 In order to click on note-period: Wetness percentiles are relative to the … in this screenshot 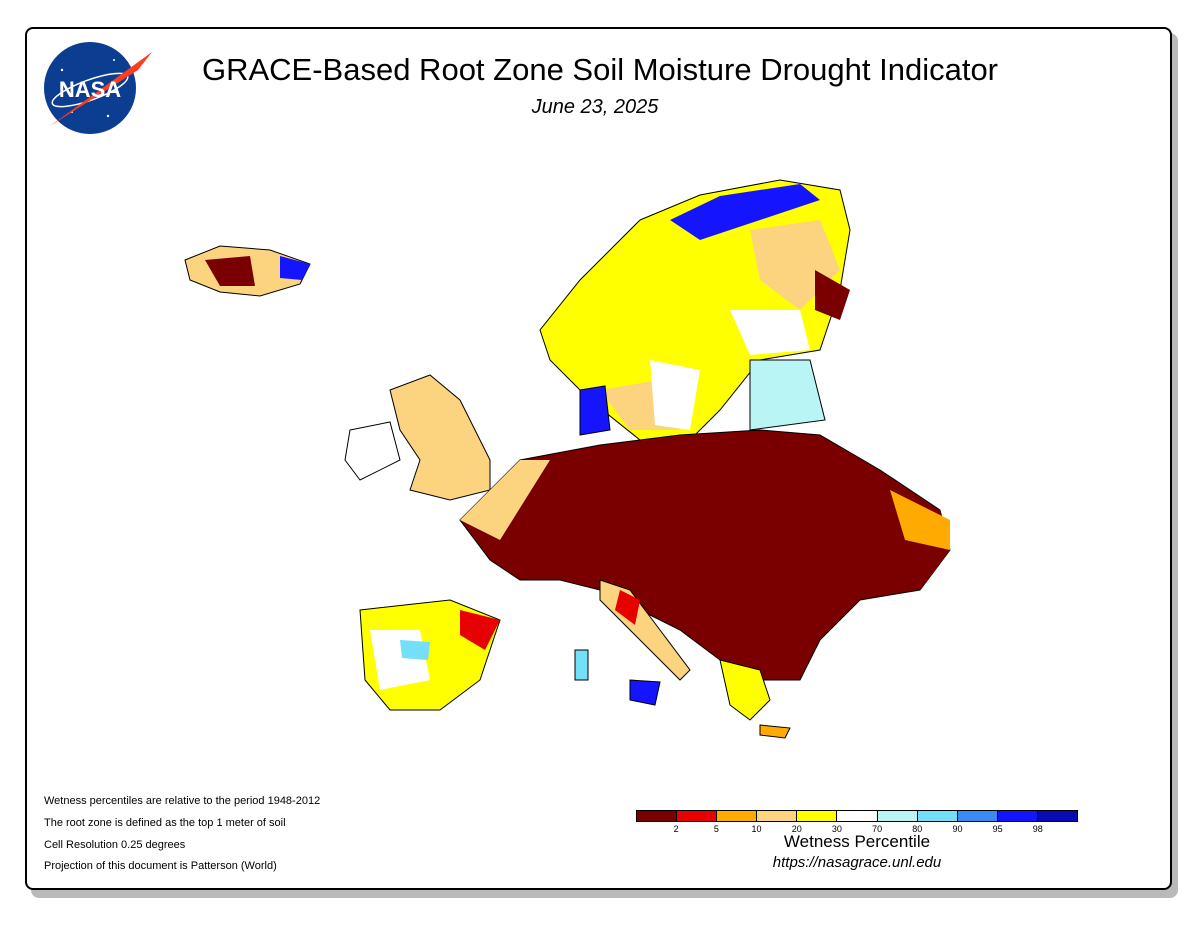, I will do `click(182, 801)`.